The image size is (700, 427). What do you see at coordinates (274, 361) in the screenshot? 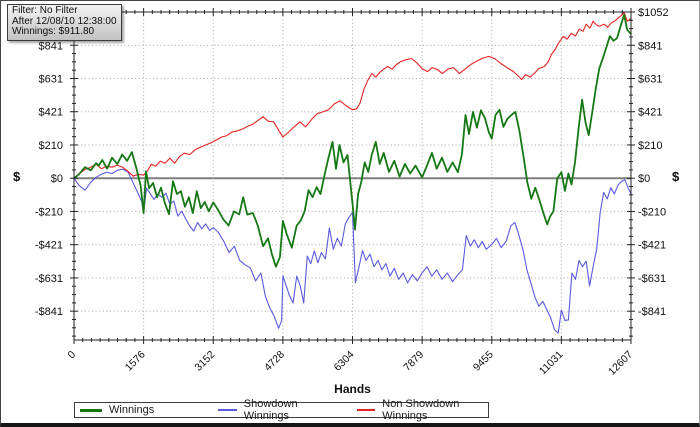
I see `x-tick-label: 4728` at bounding box center [274, 361].